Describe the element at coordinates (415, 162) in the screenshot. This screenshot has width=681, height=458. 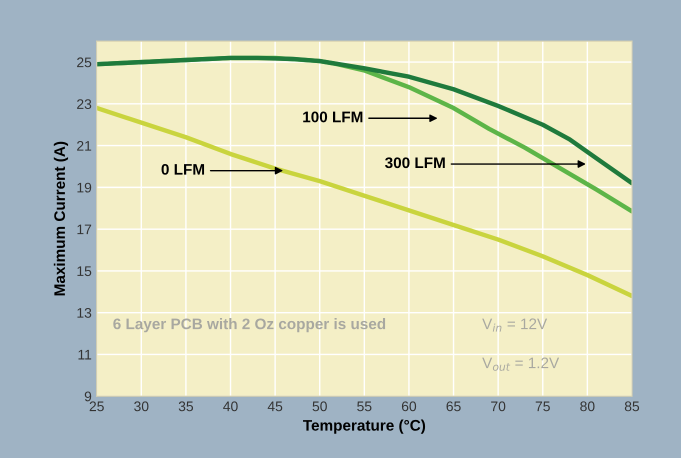
I see `annotation: 300 LFM` at that location.